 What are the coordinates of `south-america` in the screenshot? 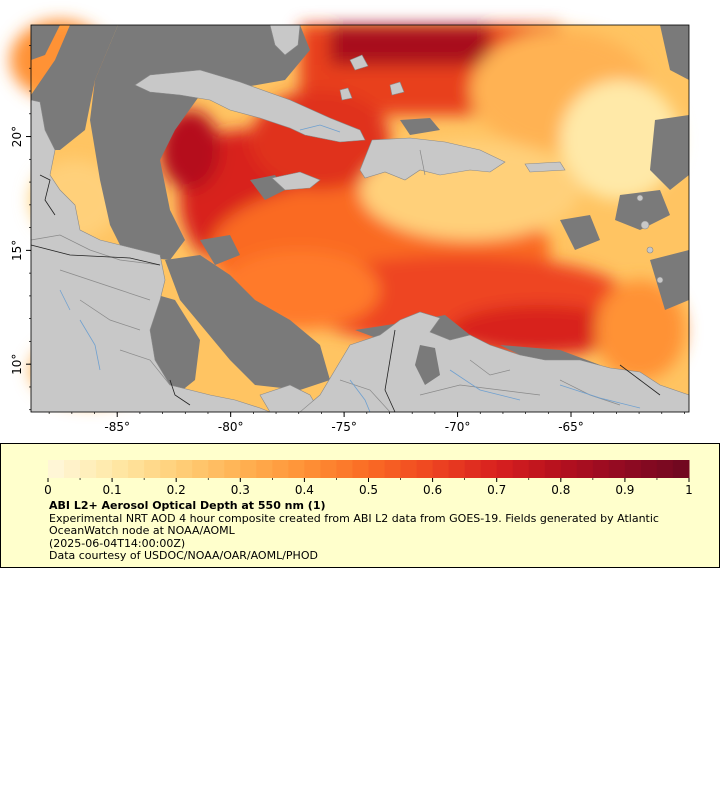 It's located at (494, 362).